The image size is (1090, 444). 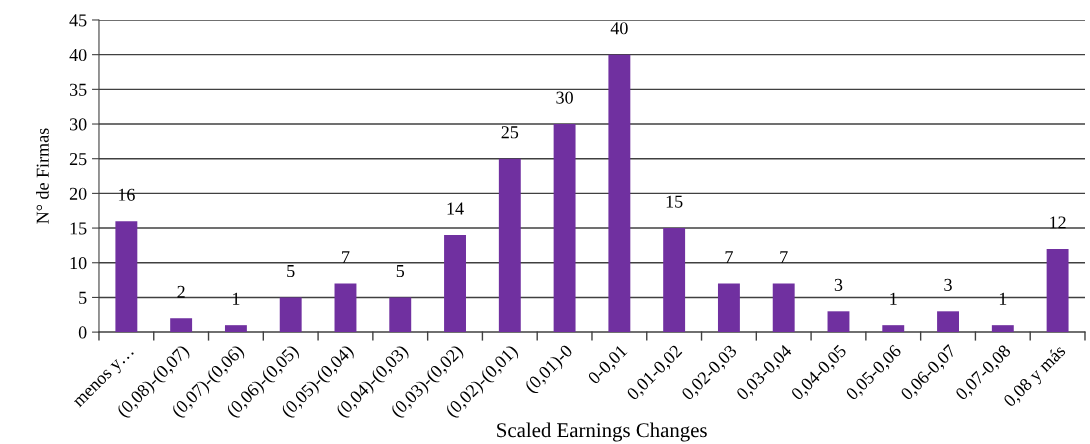 What do you see at coordinates (82, 332) in the screenshot?
I see `y-tick-label: 0` at bounding box center [82, 332].